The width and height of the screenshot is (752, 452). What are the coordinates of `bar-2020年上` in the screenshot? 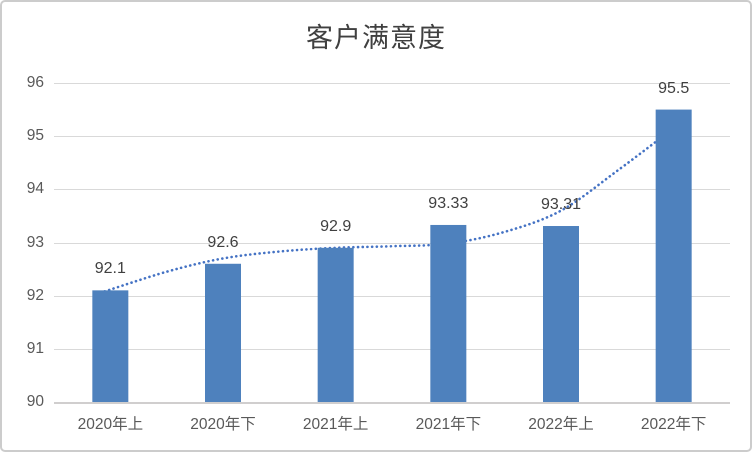 It's located at (110, 346).